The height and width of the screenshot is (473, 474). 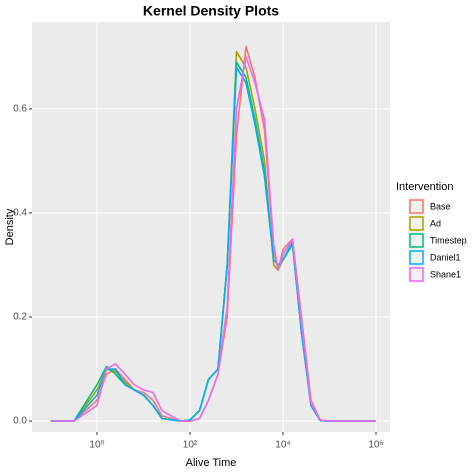 What do you see at coordinates (282, 445) in the screenshot?
I see `x-tick-label: 10⁴` at bounding box center [282, 445].